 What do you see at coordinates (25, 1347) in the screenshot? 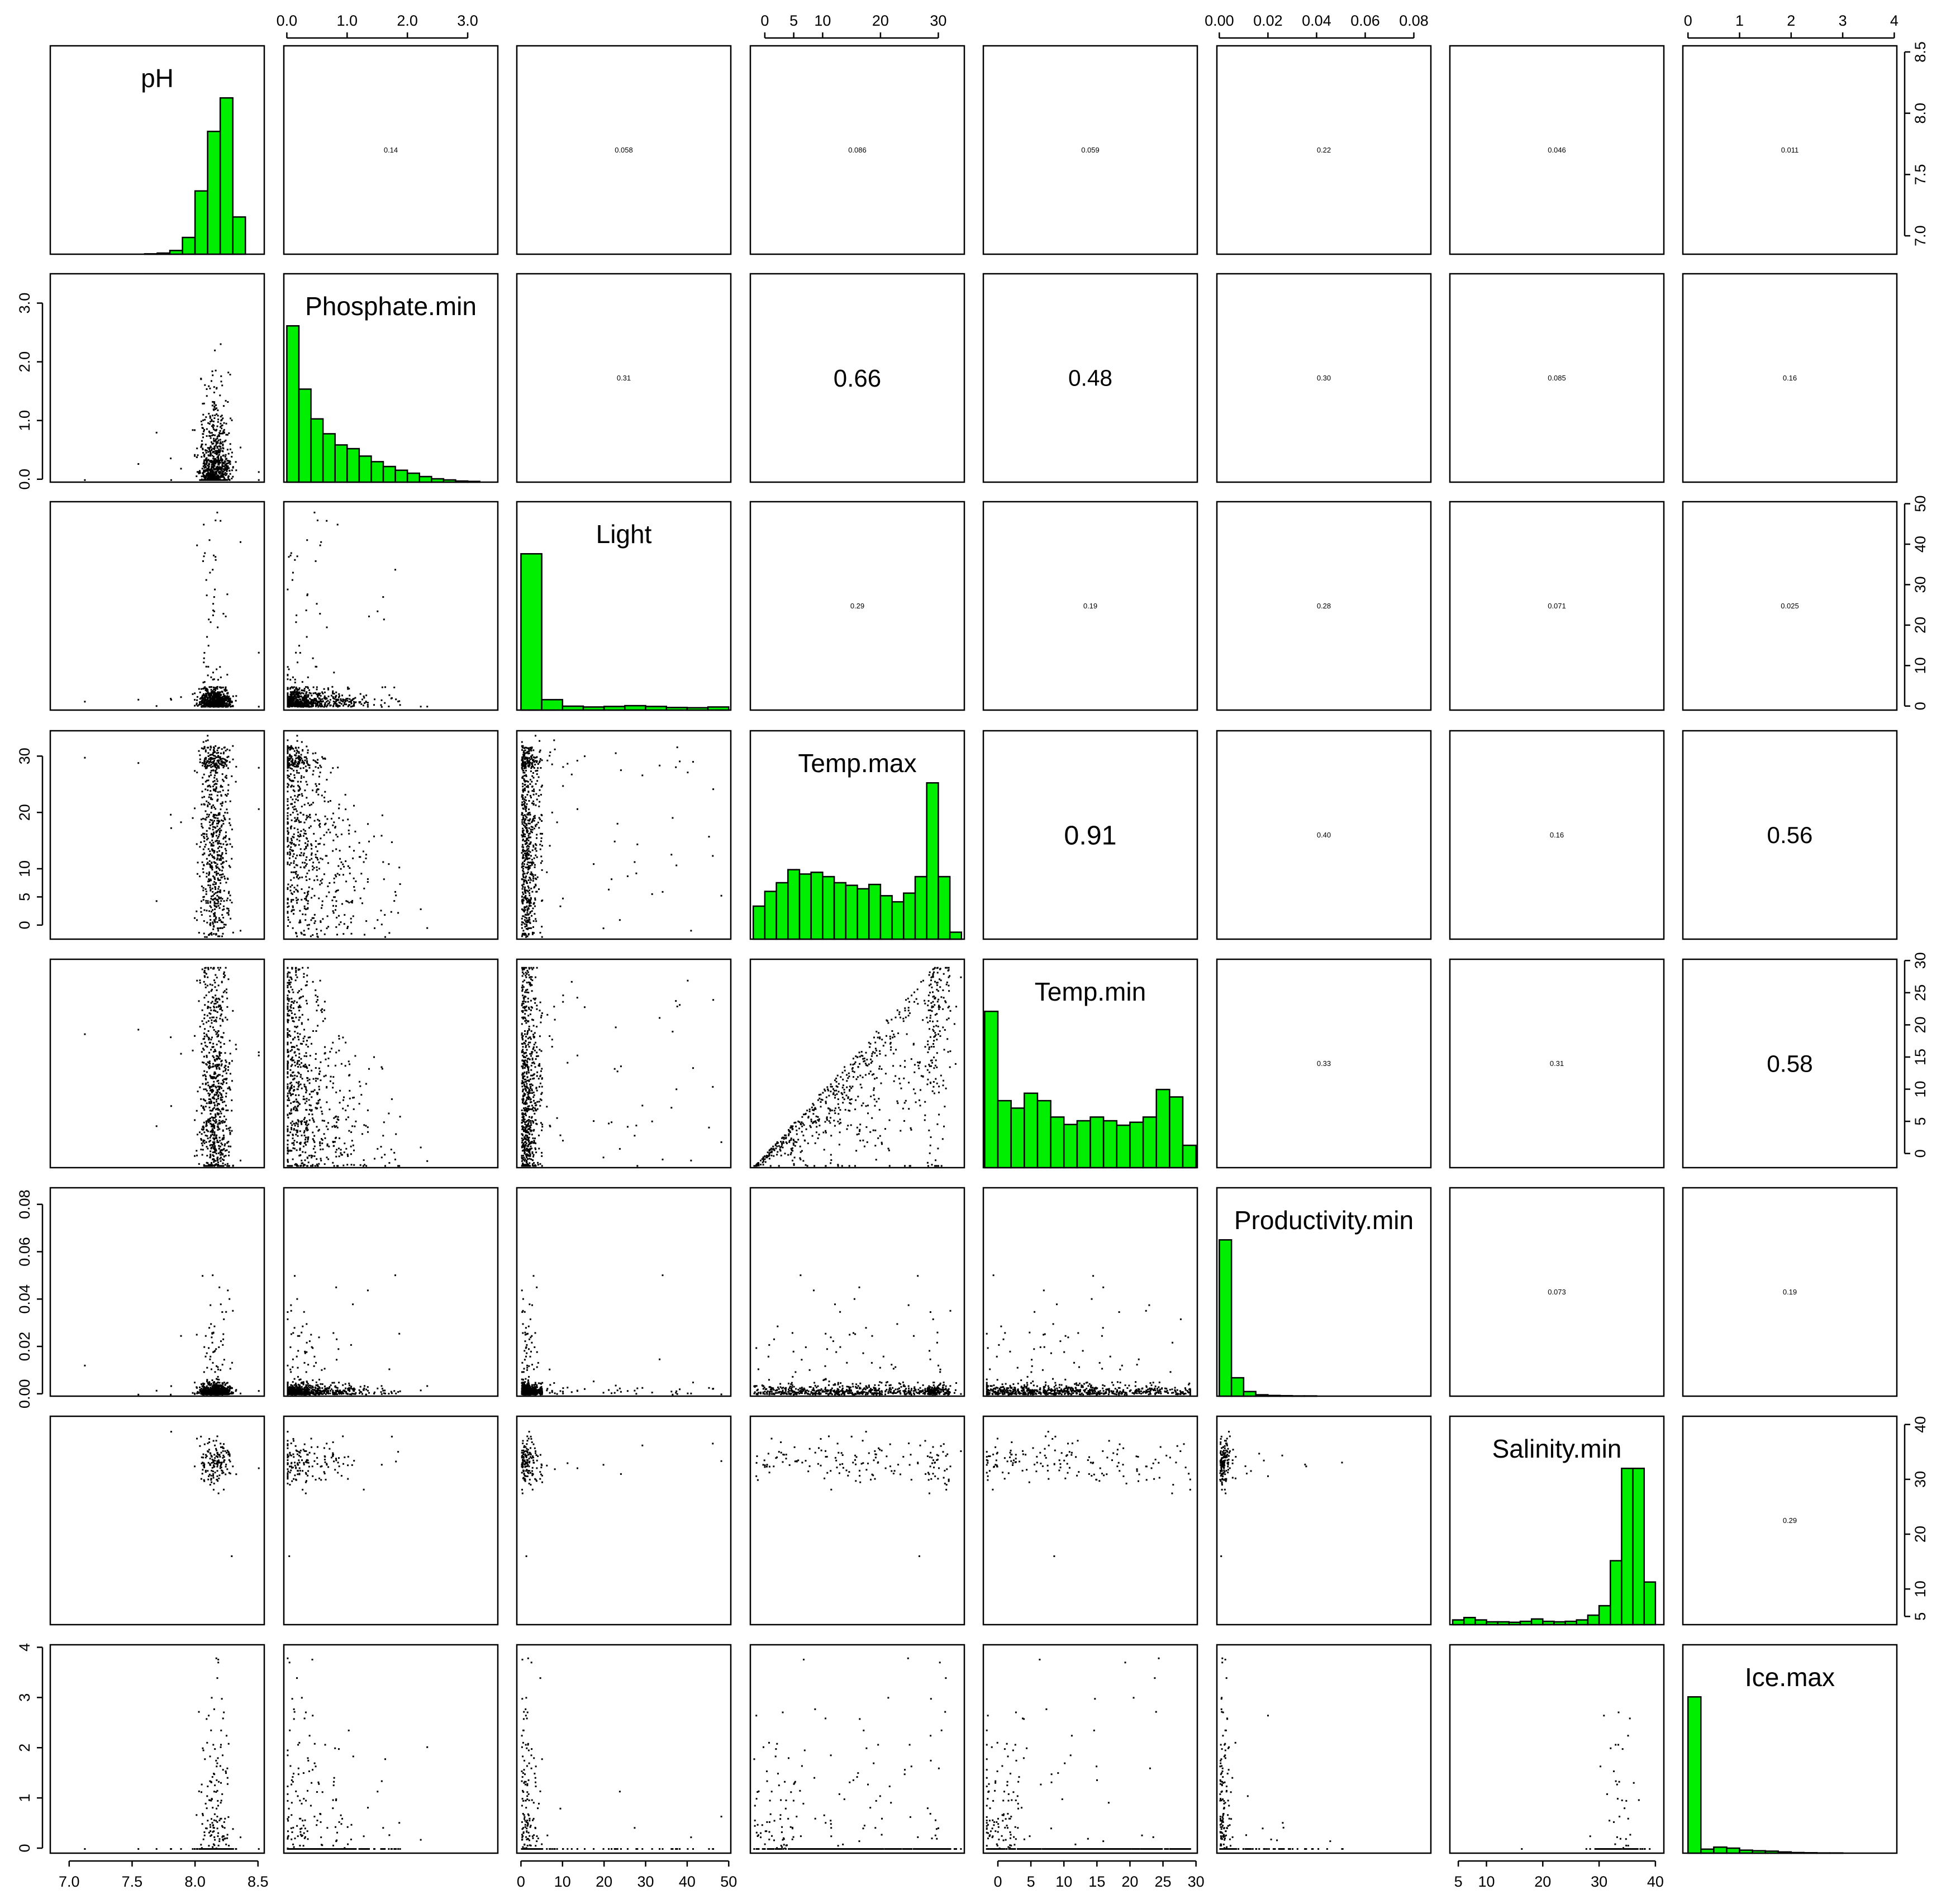
I see `tick-label: 0.02` at bounding box center [25, 1347].